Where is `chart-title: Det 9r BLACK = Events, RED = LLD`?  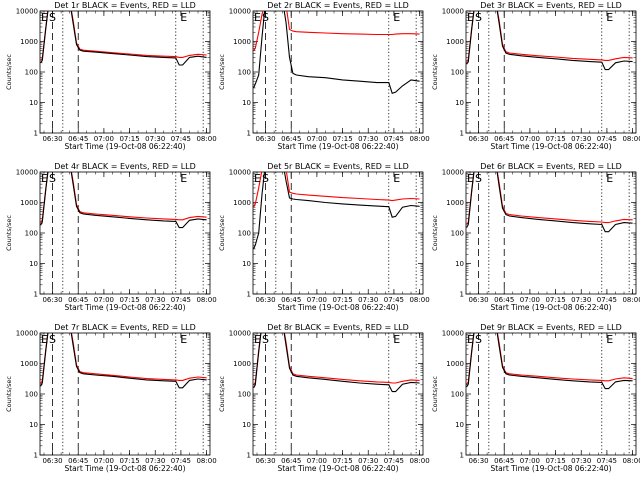
chart-title: Det 9r BLACK = Events, RED = LLD is located at coordinates (551, 327).